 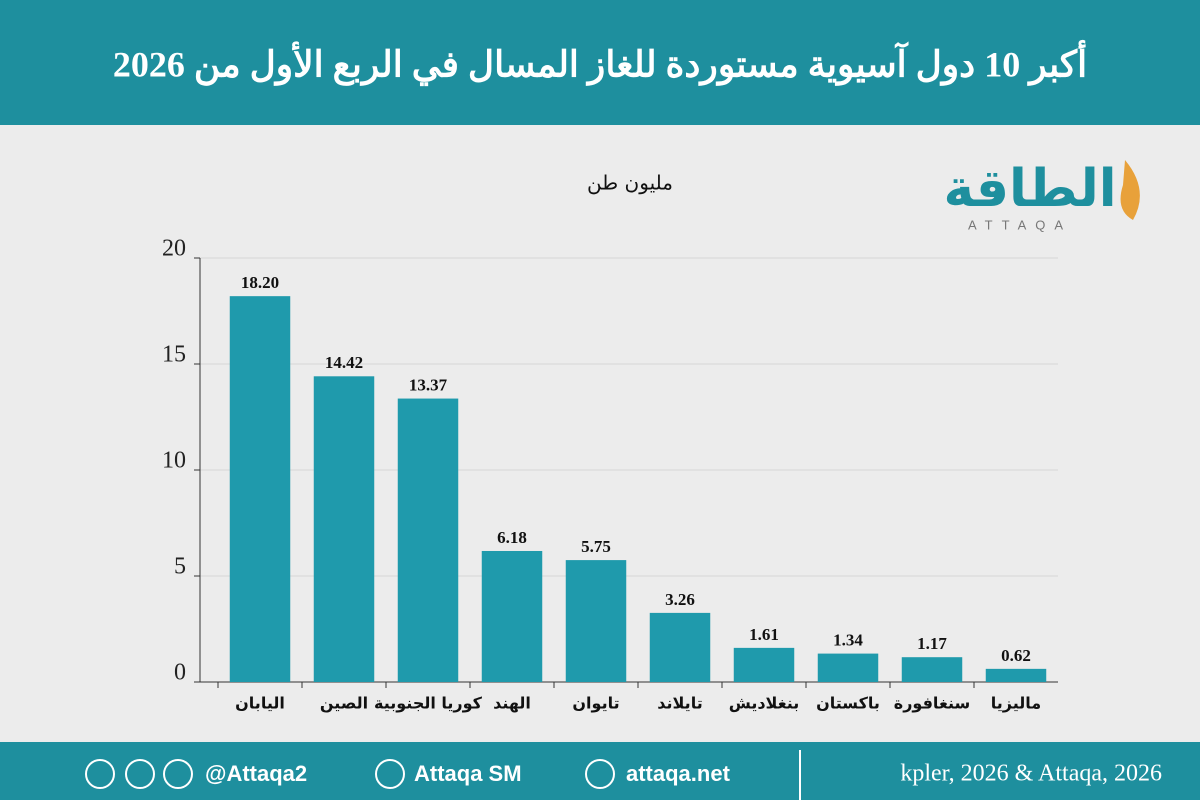 What do you see at coordinates (428, 703) in the screenshot?
I see `x-tick-label: كوريا الجنوبية` at bounding box center [428, 703].